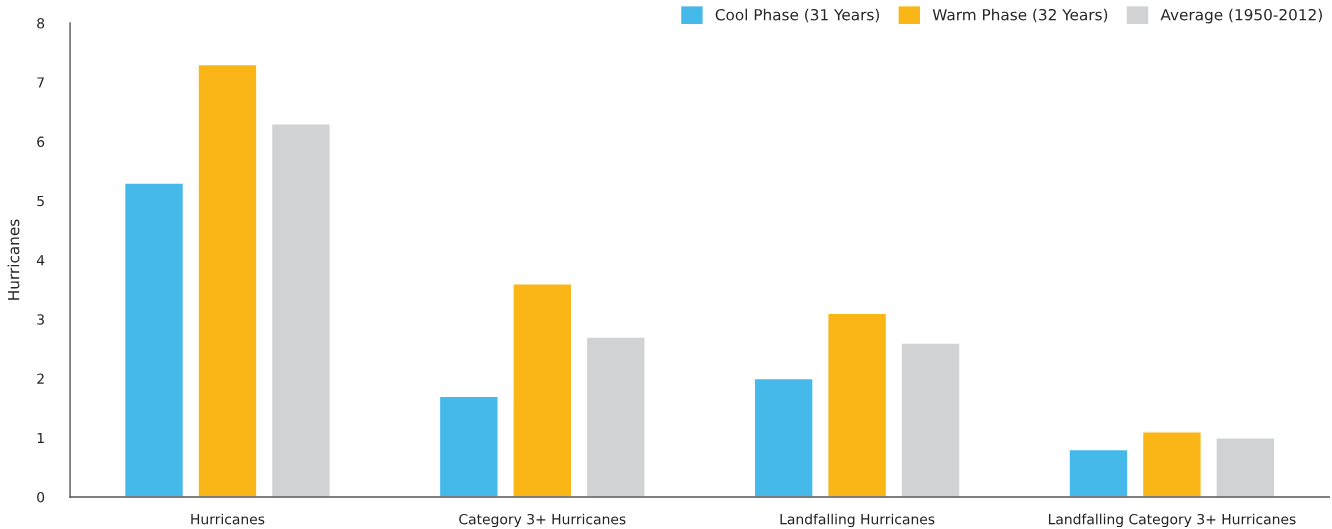 This screenshot has height=529, width=1332. I want to click on x-tick-label: Landfalling Hurricanes, so click(857, 520).